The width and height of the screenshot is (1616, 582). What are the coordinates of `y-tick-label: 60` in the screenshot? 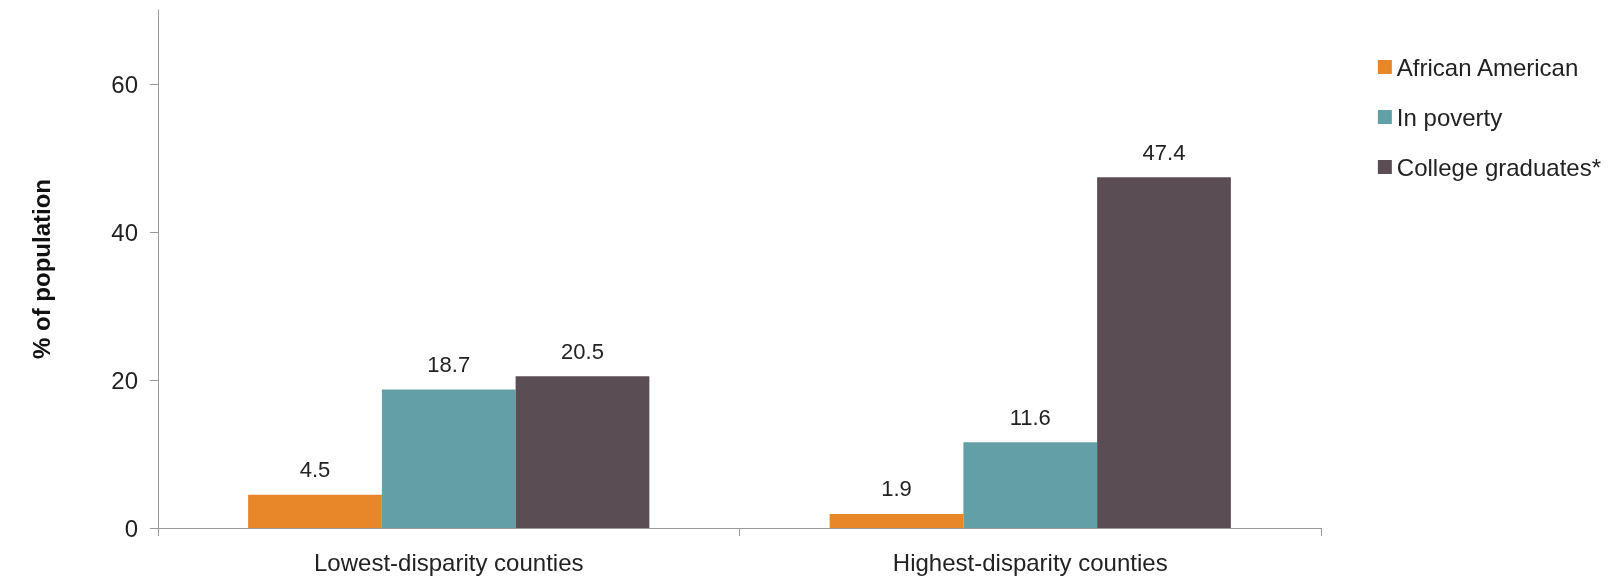 It's located at (124, 84).